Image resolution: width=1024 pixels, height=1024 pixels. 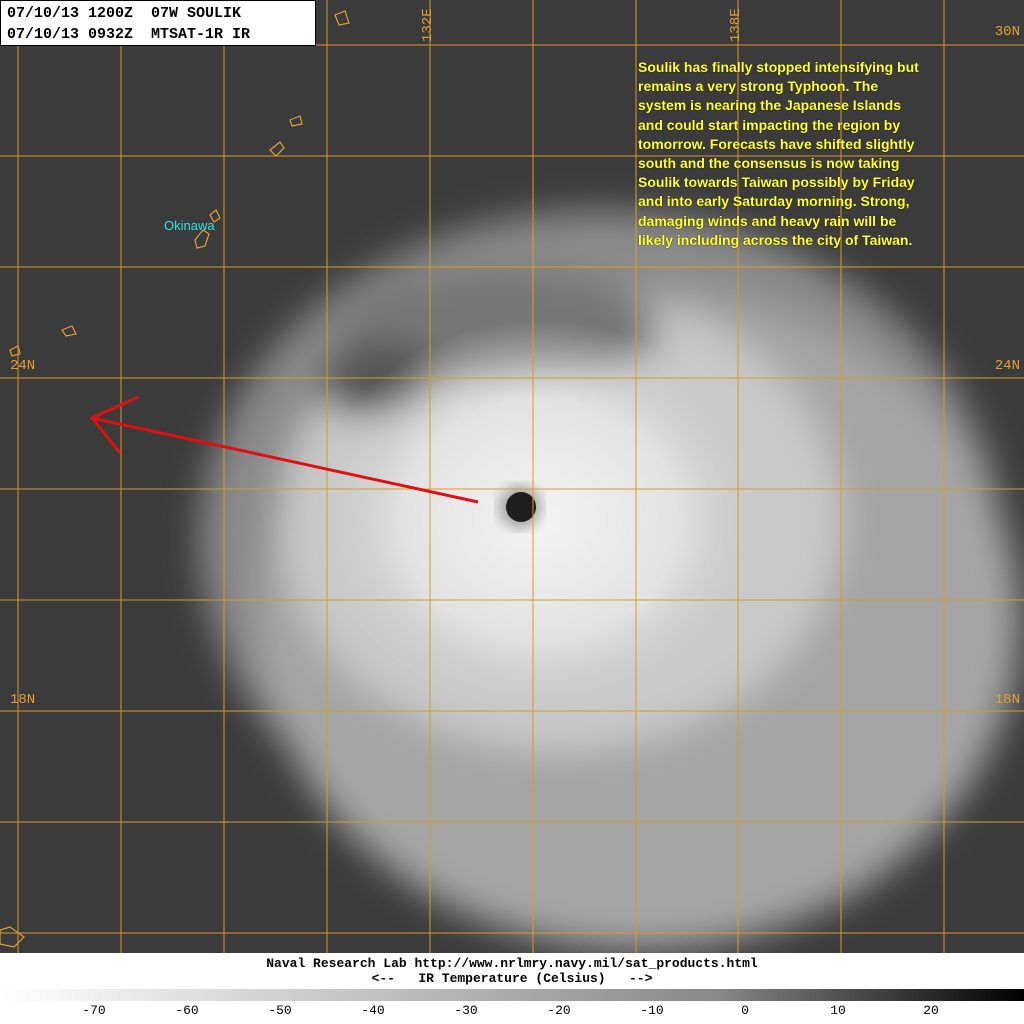 I want to click on colorbar, so click(x=512, y=995).